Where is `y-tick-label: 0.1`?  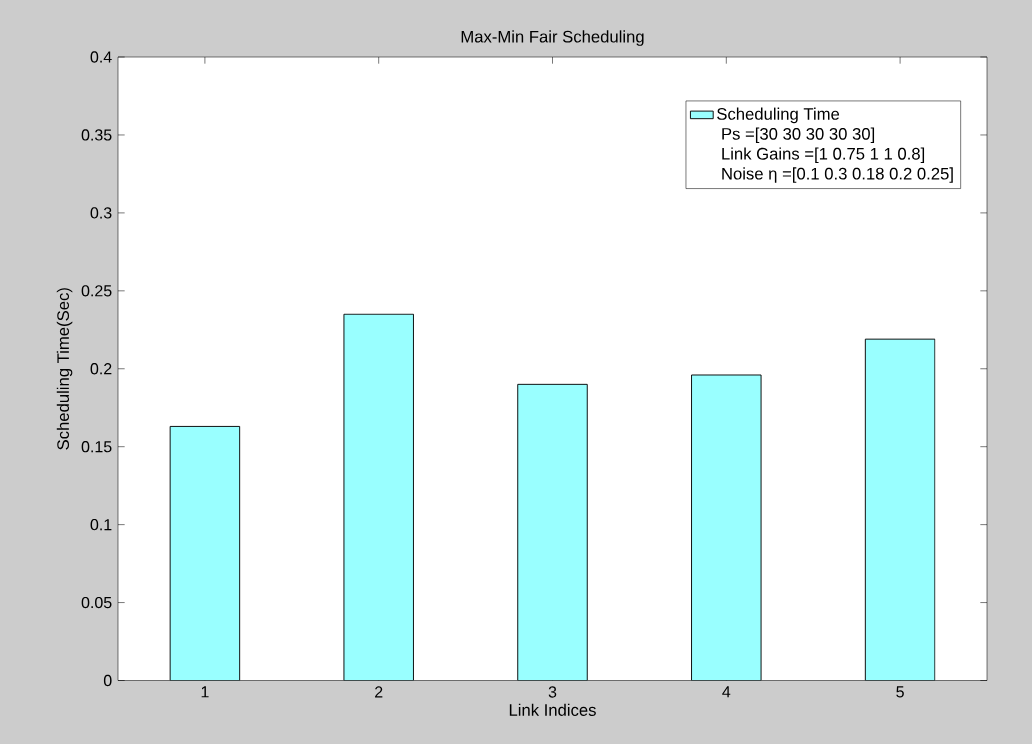 y-tick-label: 0.1 is located at coordinates (101, 524).